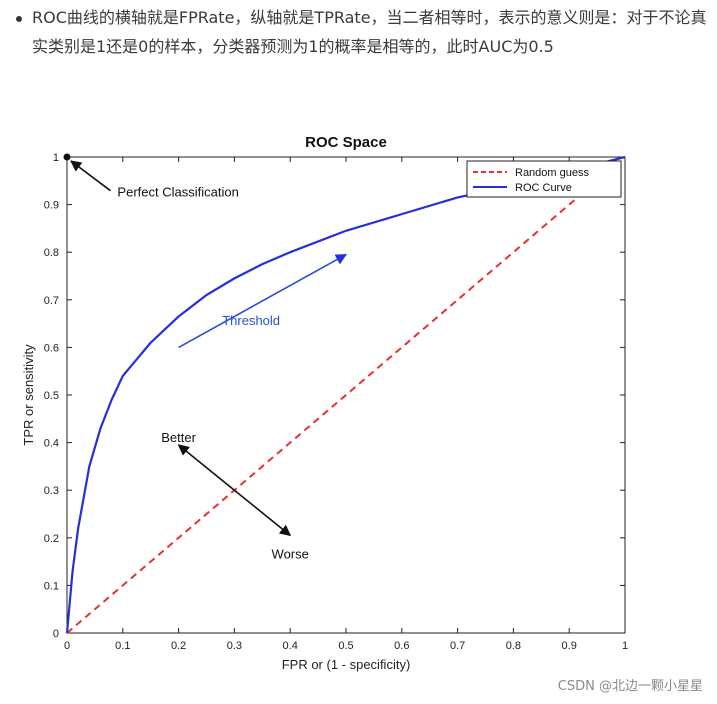 The width and height of the screenshot is (717, 704). What do you see at coordinates (457, 646) in the screenshot?
I see `x-tick-label: 0.7` at bounding box center [457, 646].